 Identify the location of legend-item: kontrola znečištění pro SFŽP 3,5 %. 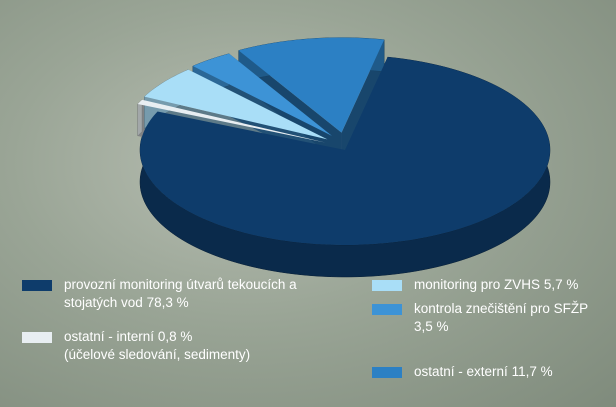
(487, 318).